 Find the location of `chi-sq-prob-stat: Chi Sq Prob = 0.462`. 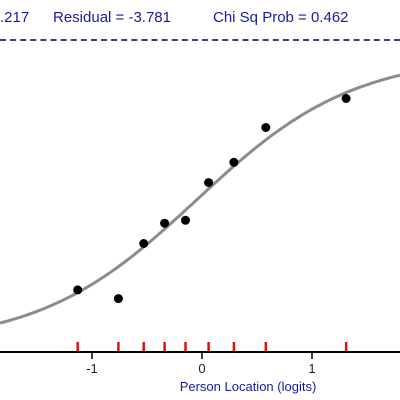

chi-sq-prob-stat: Chi Sq Prob = 0.462 is located at coordinates (281, 17).